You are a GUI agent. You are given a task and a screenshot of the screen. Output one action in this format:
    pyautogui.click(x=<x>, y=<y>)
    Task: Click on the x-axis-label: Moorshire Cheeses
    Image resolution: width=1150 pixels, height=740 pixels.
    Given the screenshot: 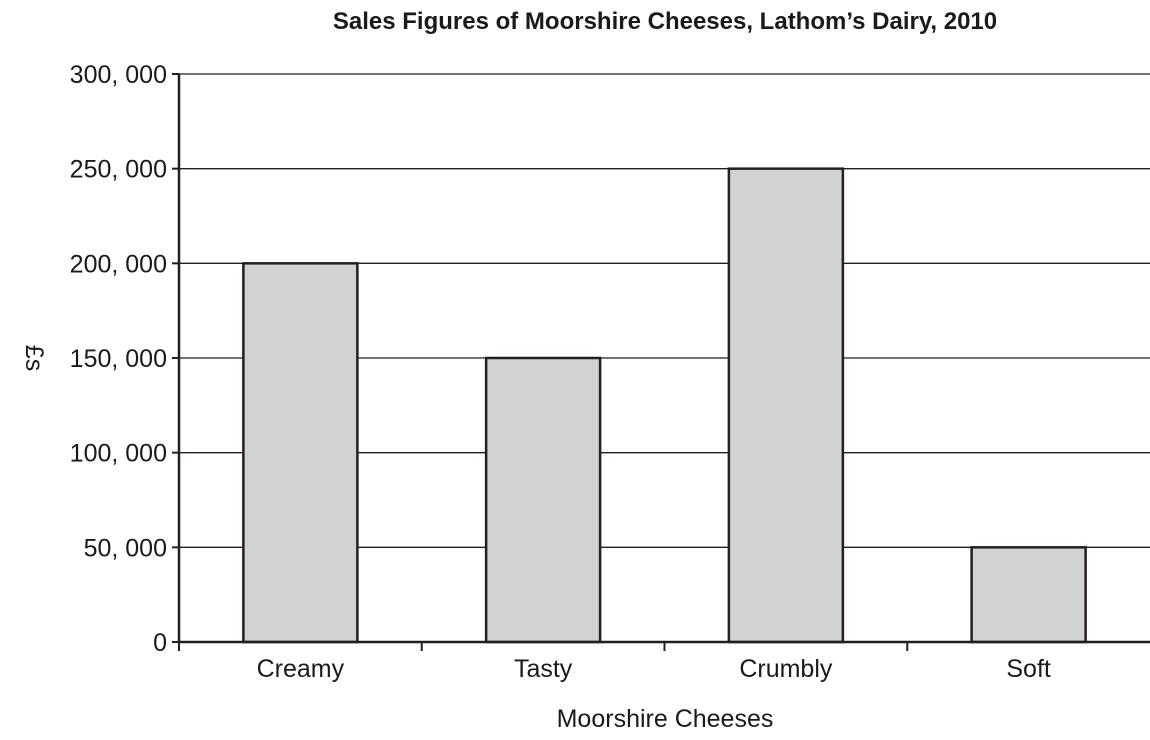 What is the action you would take?
    pyautogui.click(x=665, y=719)
    